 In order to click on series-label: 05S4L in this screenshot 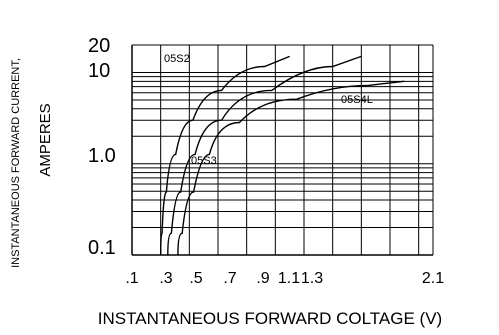, I will do `click(357, 100)`.